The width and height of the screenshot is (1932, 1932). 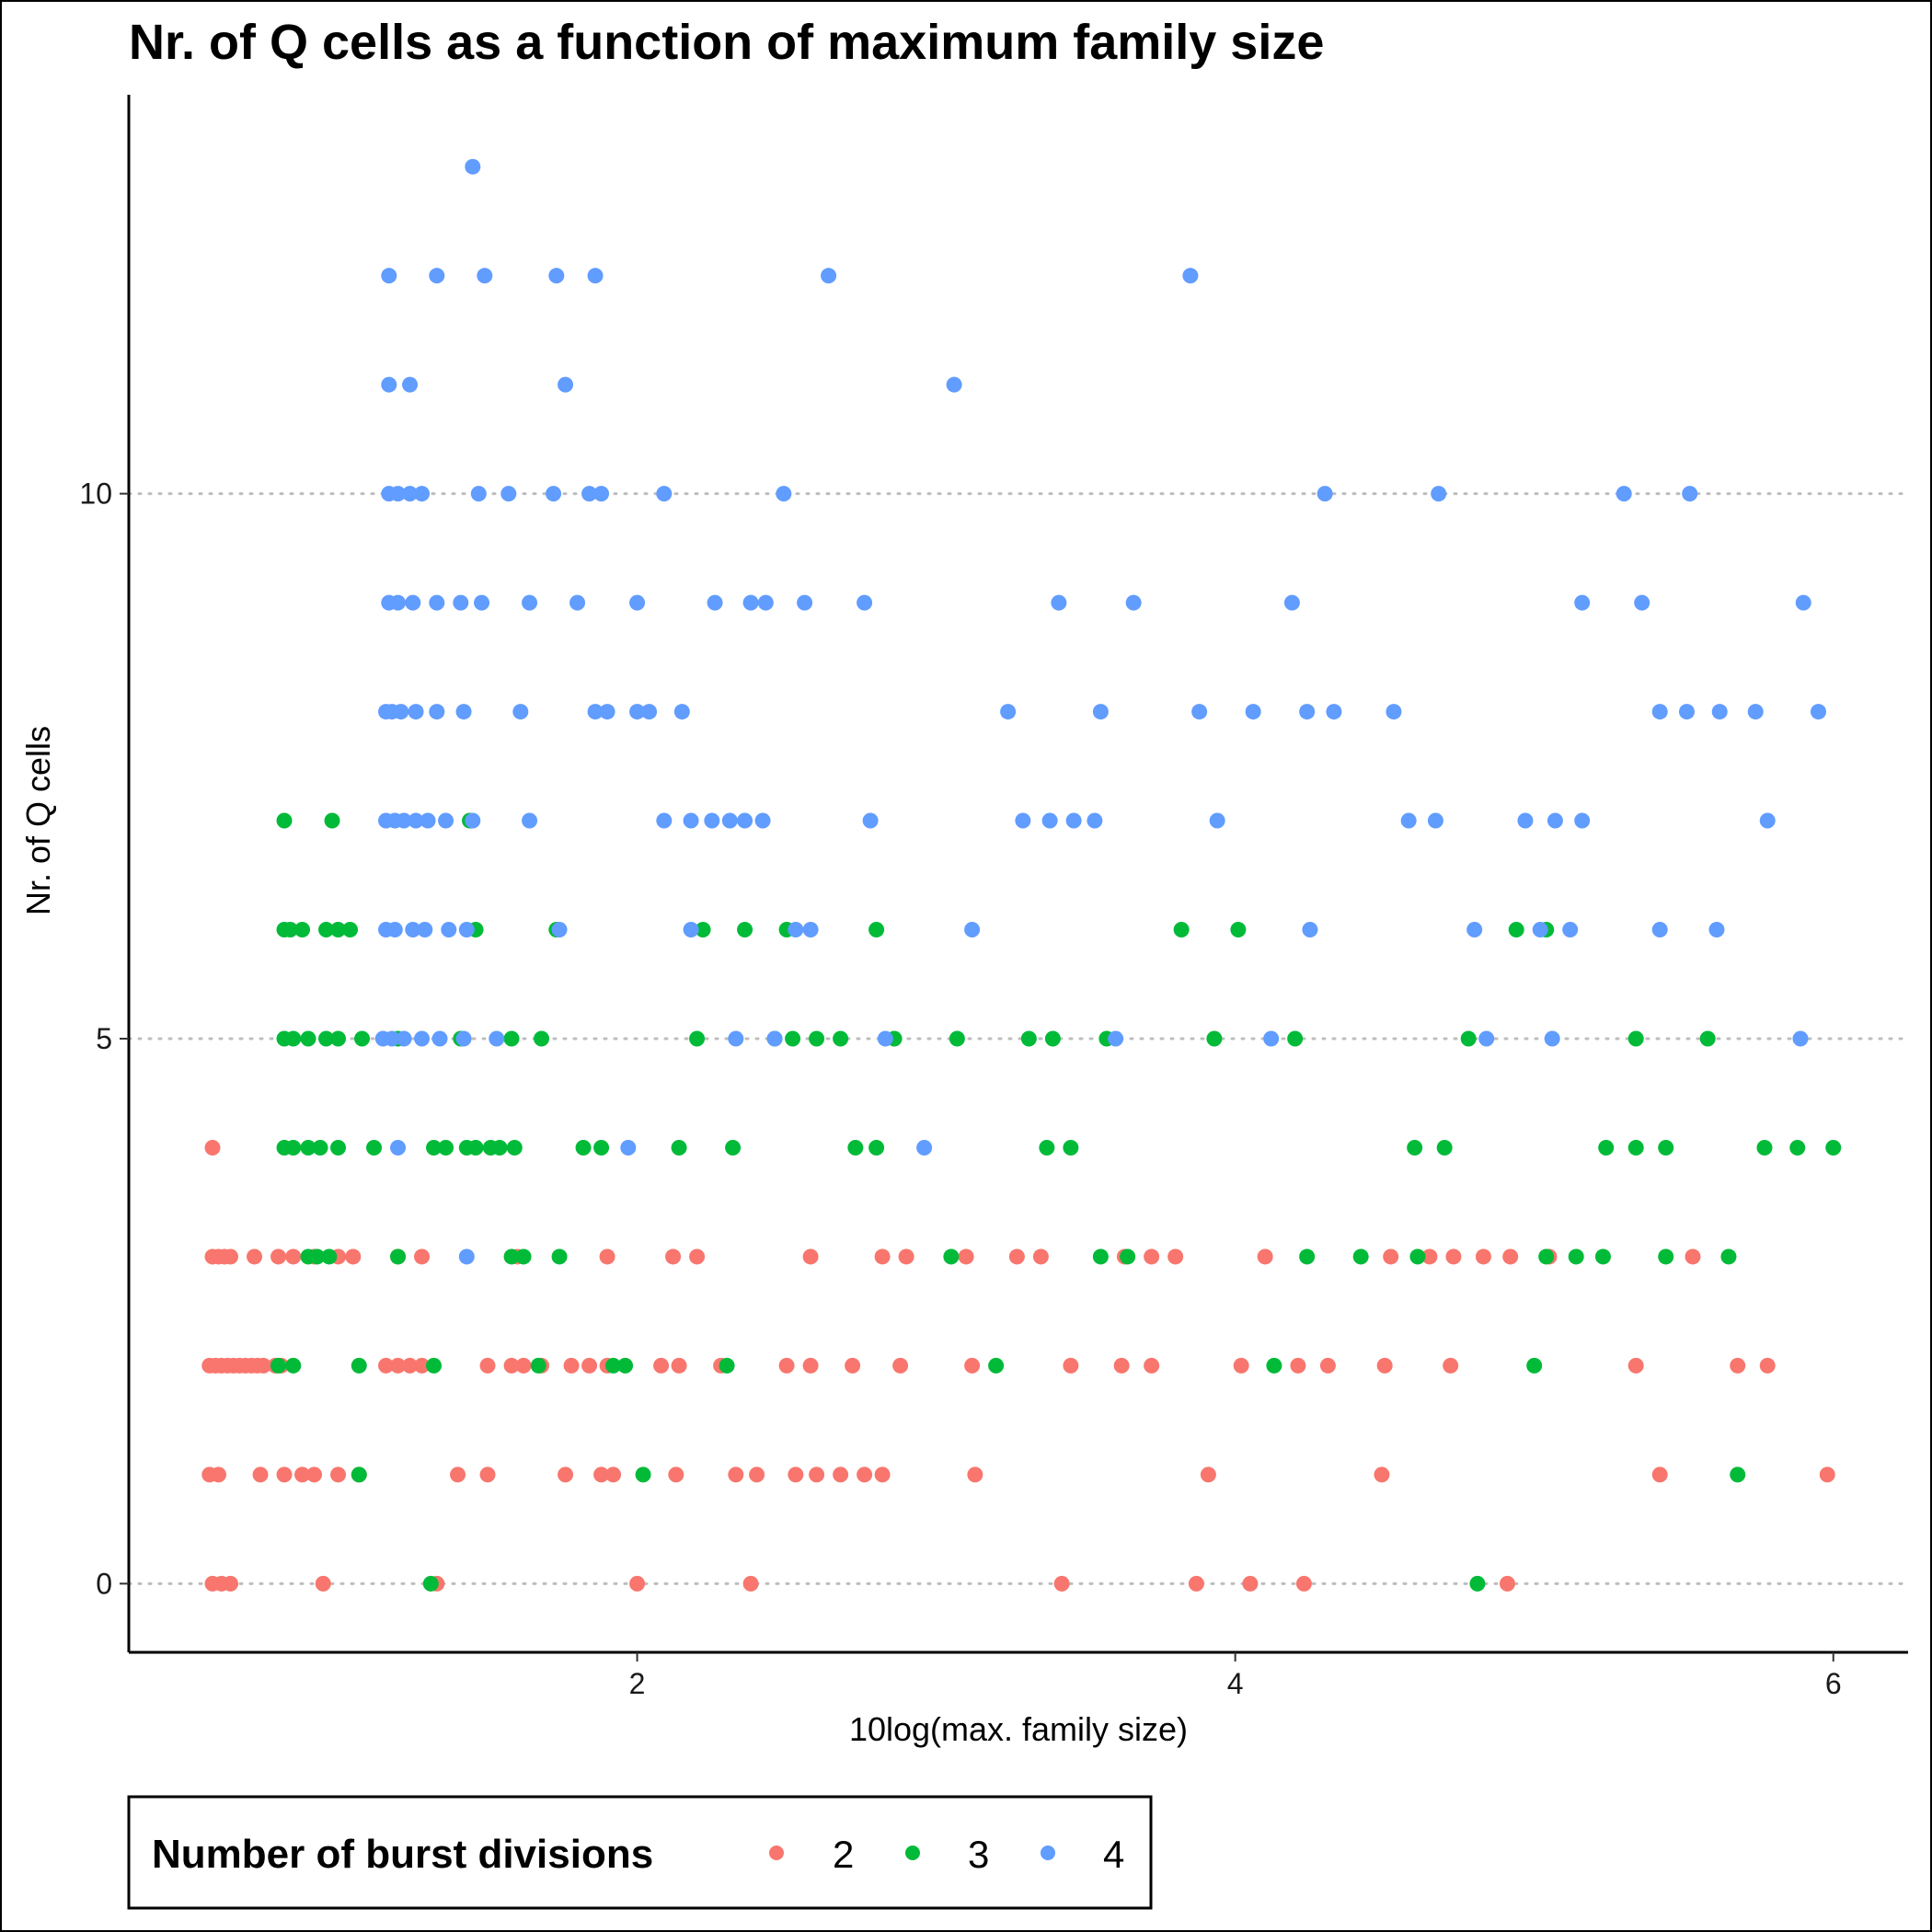 I want to click on legend-label-3: 3, so click(x=978, y=1854).